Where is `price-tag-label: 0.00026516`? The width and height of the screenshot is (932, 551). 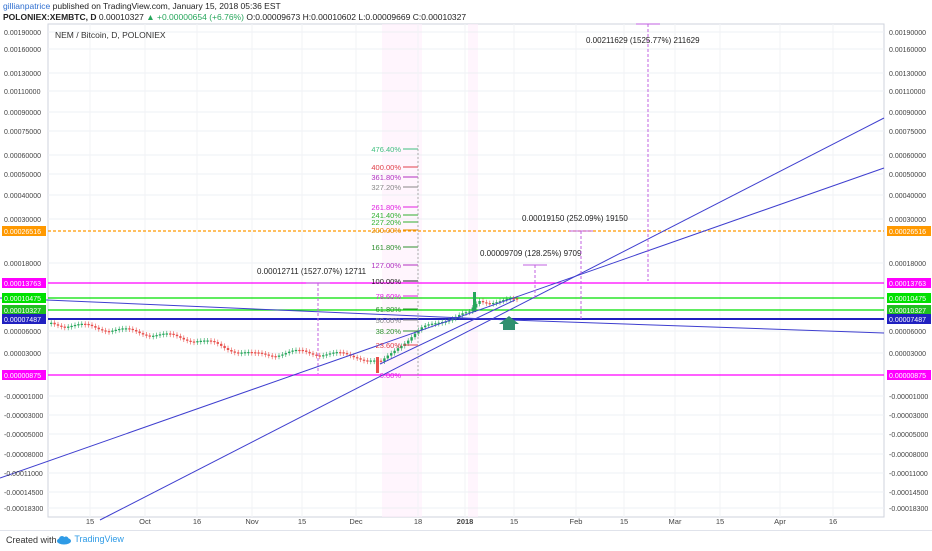 price-tag-label: 0.00026516 is located at coordinates (907, 232).